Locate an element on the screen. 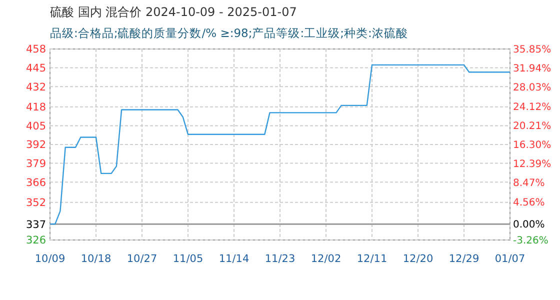 The height and width of the screenshot is (300, 560). y-tick-label: 337 is located at coordinates (36, 224).